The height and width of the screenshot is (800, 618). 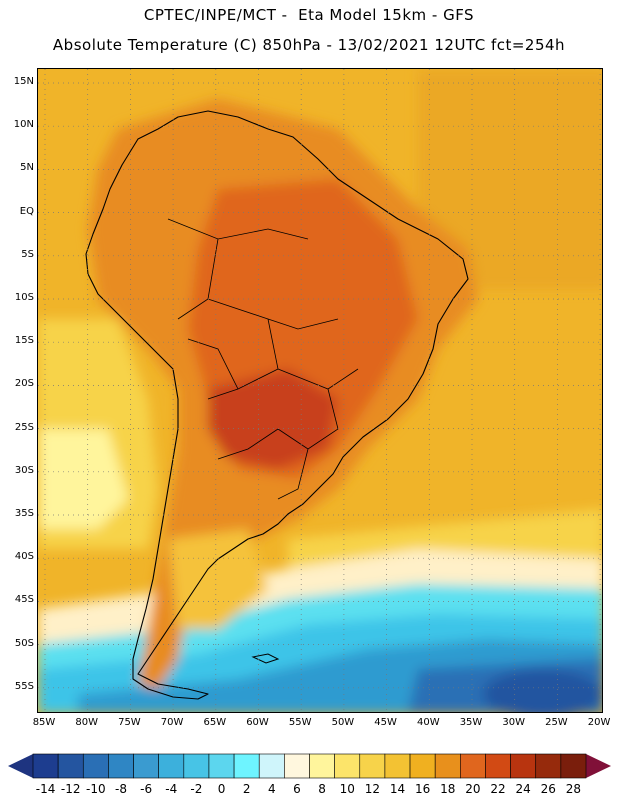 I want to click on lat-label: 25S, so click(x=24, y=427).